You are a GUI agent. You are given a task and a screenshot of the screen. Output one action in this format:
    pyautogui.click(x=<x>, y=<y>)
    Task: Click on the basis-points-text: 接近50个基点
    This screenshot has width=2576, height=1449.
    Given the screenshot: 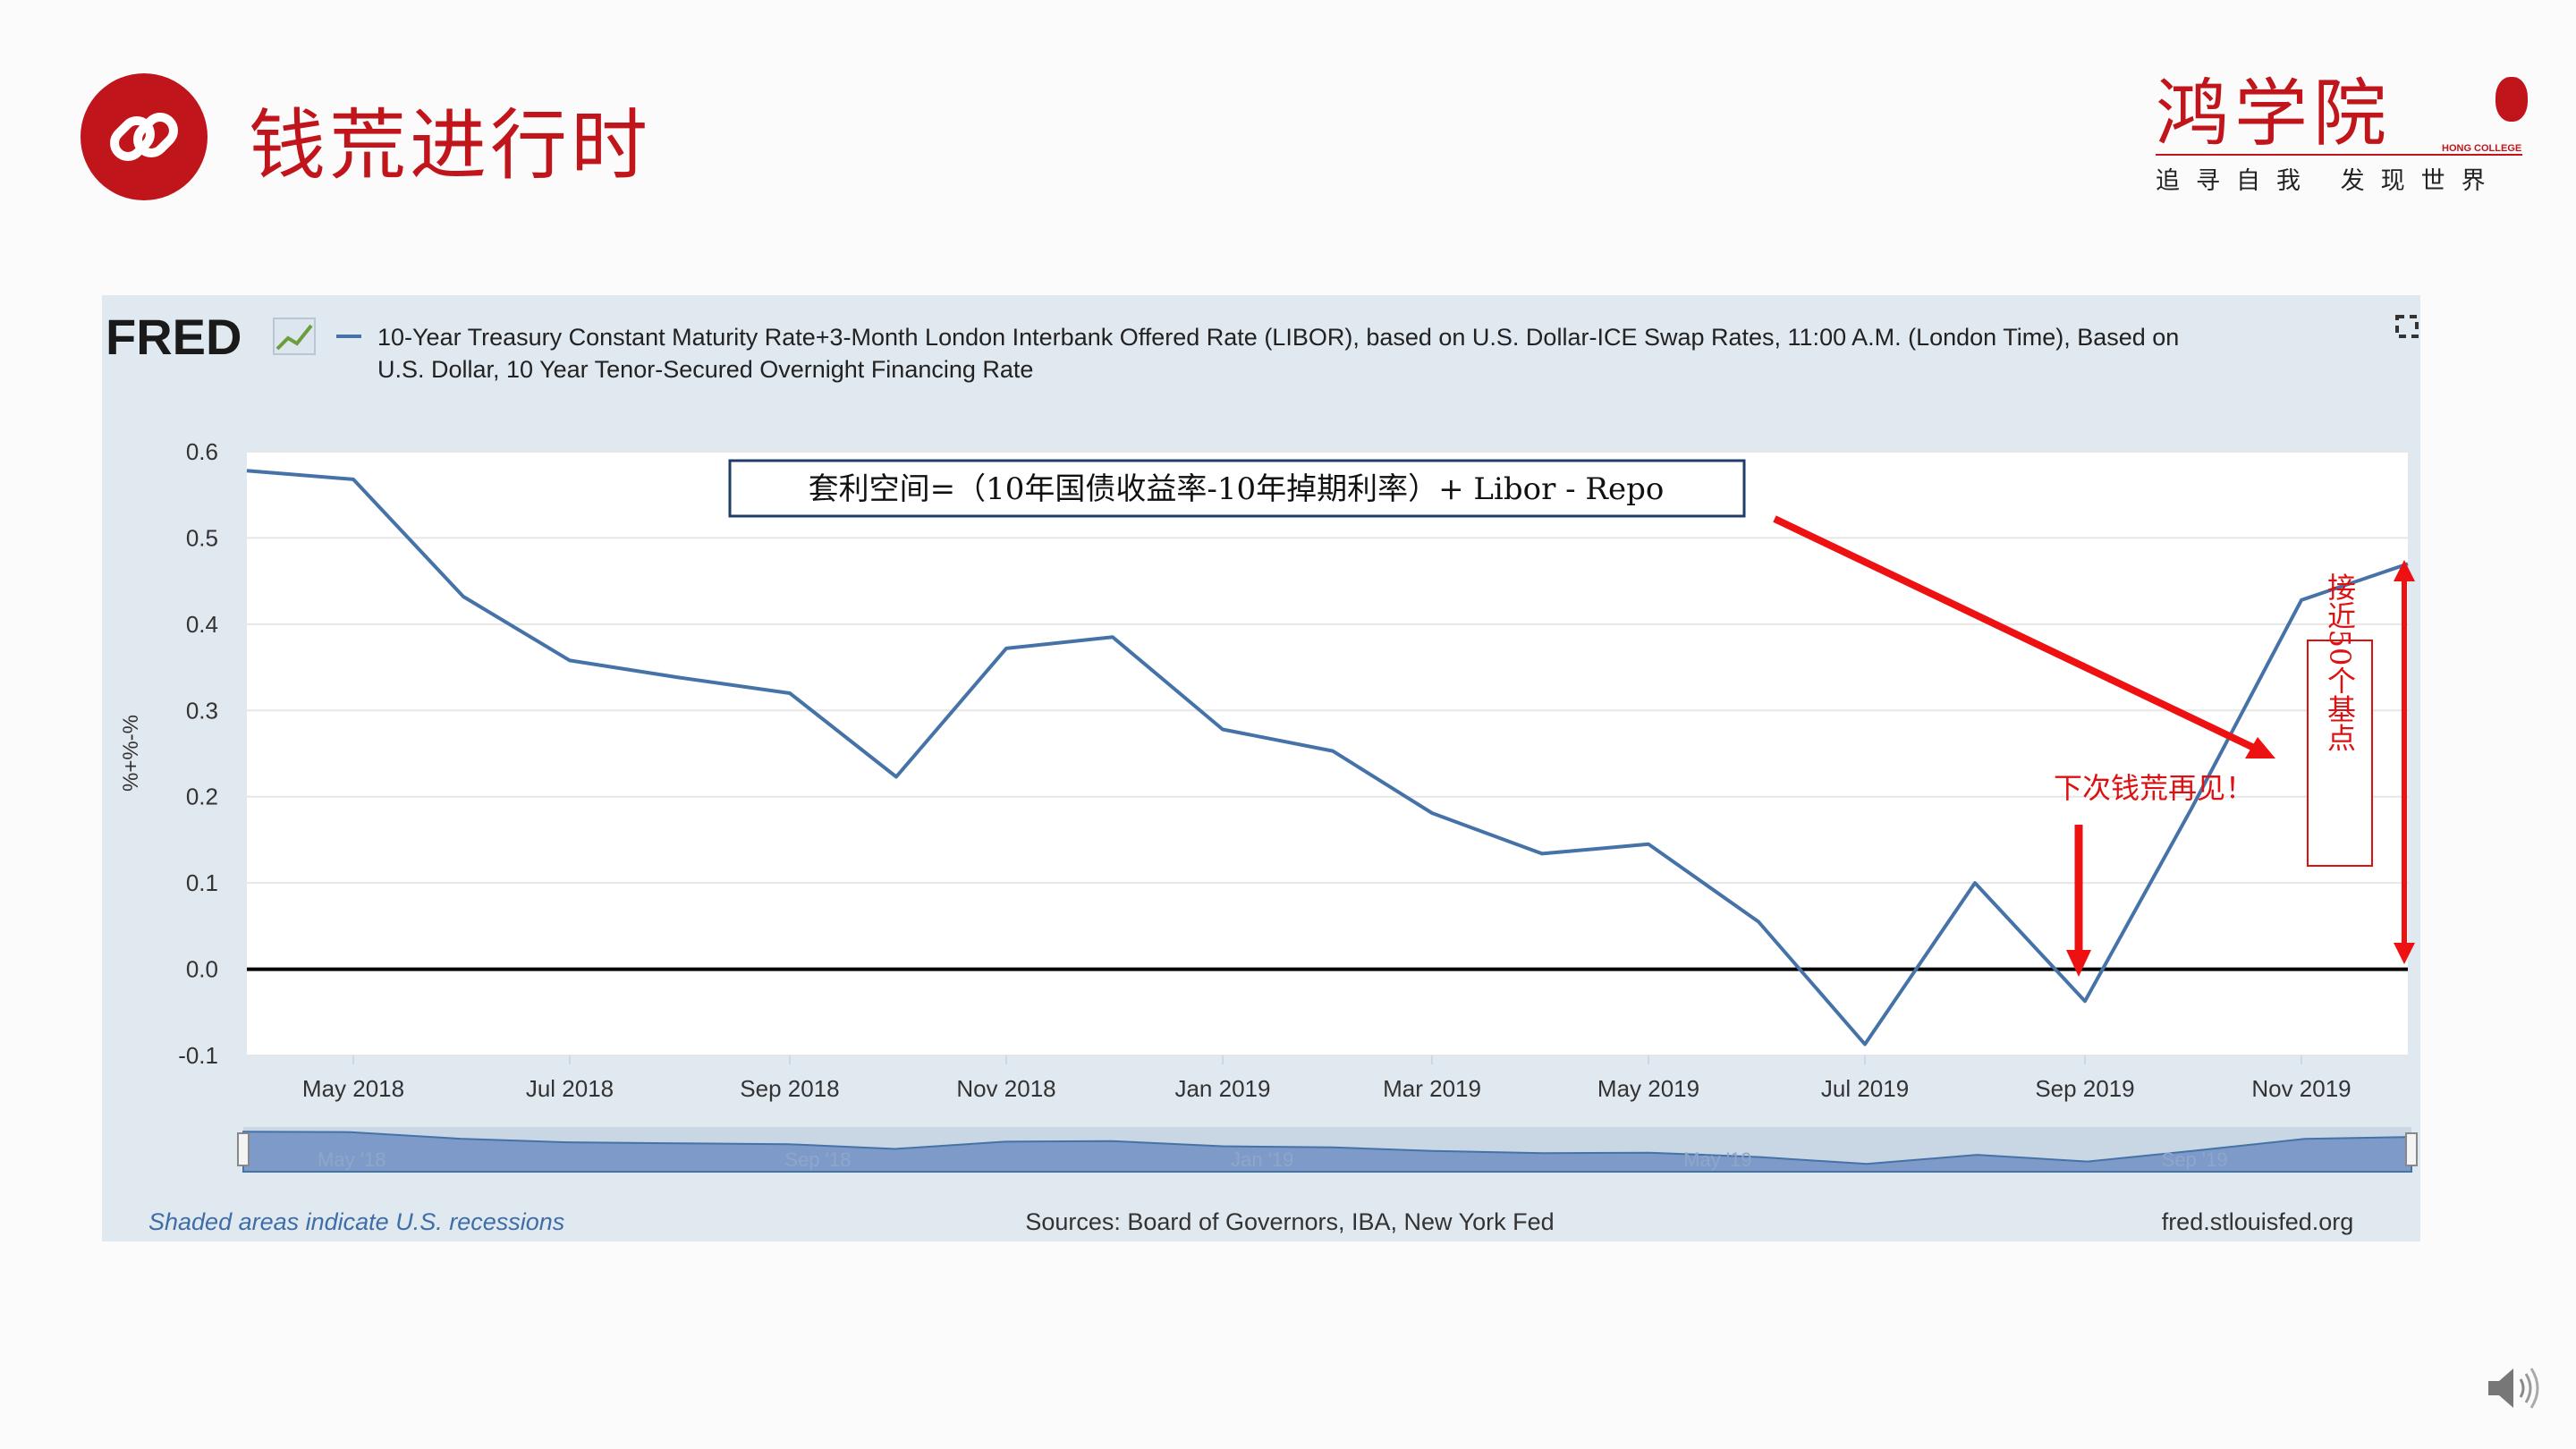 What is the action you would take?
    pyautogui.click(x=2340, y=662)
    